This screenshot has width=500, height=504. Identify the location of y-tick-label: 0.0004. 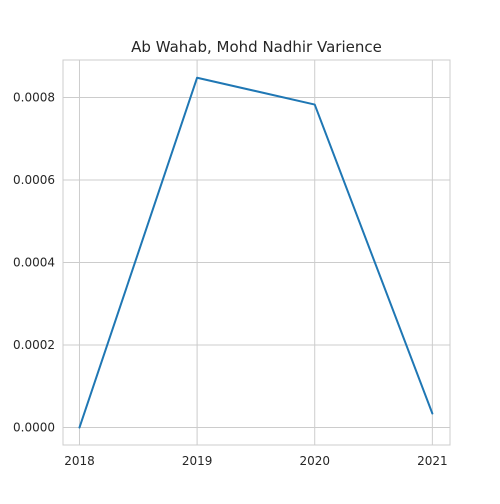
(34, 263).